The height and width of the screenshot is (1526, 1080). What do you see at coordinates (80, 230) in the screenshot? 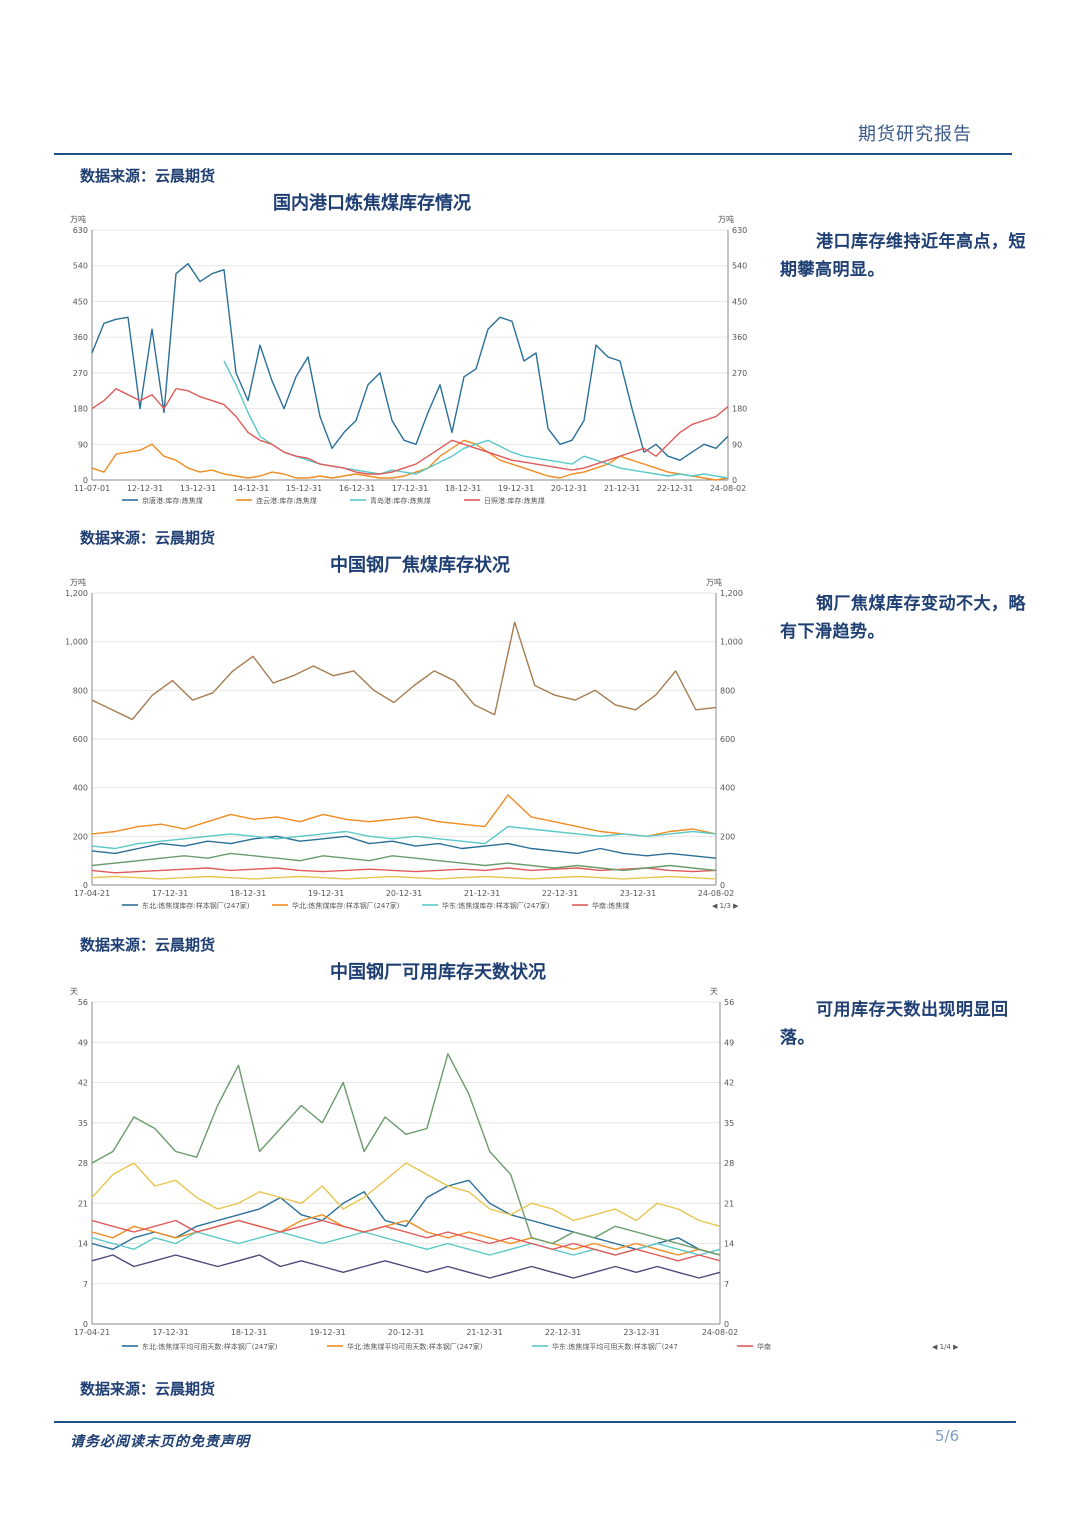
I see `y-tick-label-left: 630` at bounding box center [80, 230].